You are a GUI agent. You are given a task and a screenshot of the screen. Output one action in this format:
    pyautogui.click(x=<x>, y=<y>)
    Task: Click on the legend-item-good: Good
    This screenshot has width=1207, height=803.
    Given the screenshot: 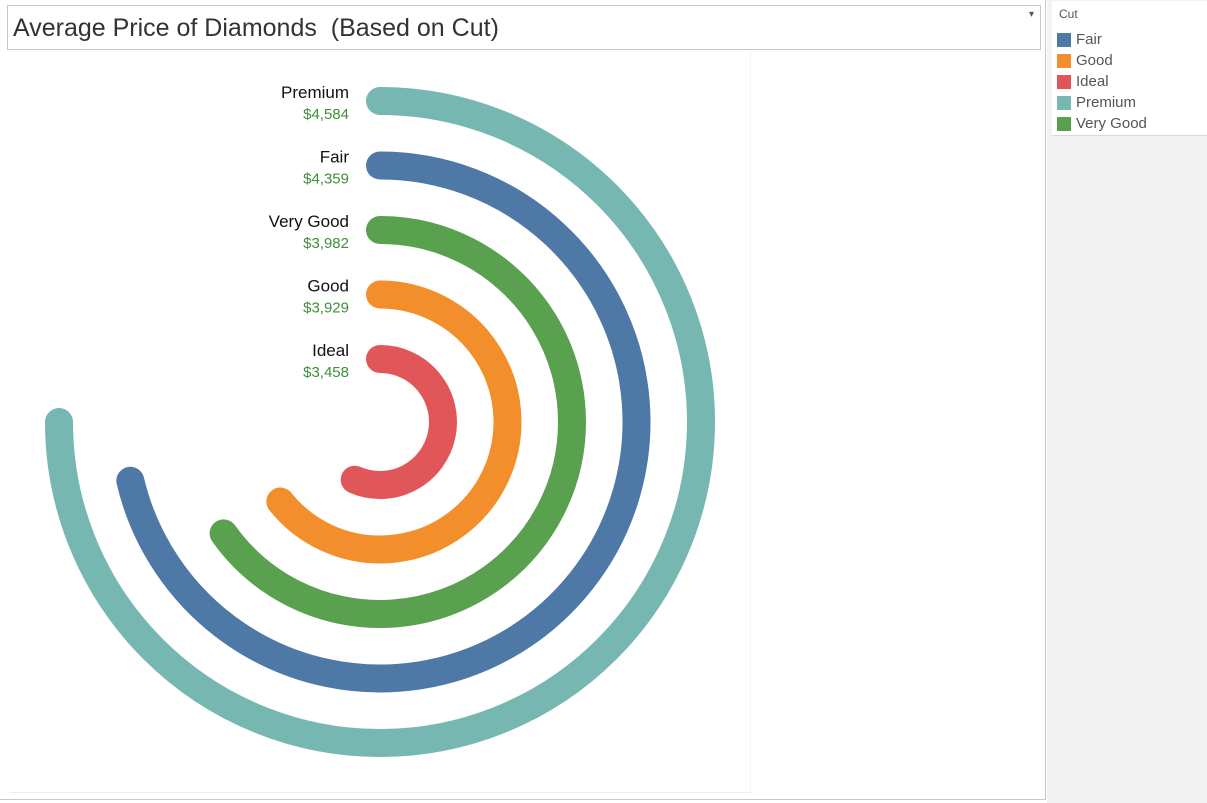 What is the action you would take?
    pyautogui.click(x=1131, y=61)
    